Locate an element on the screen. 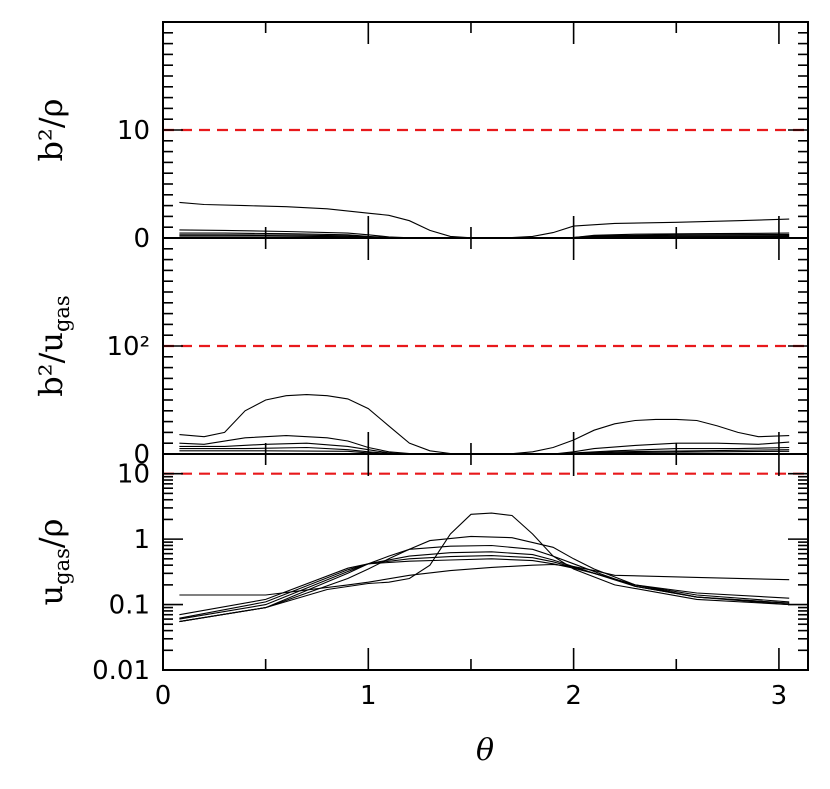 This screenshot has width=830, height=789. x-tick-label: 0 is located at coordinates (163, 696).